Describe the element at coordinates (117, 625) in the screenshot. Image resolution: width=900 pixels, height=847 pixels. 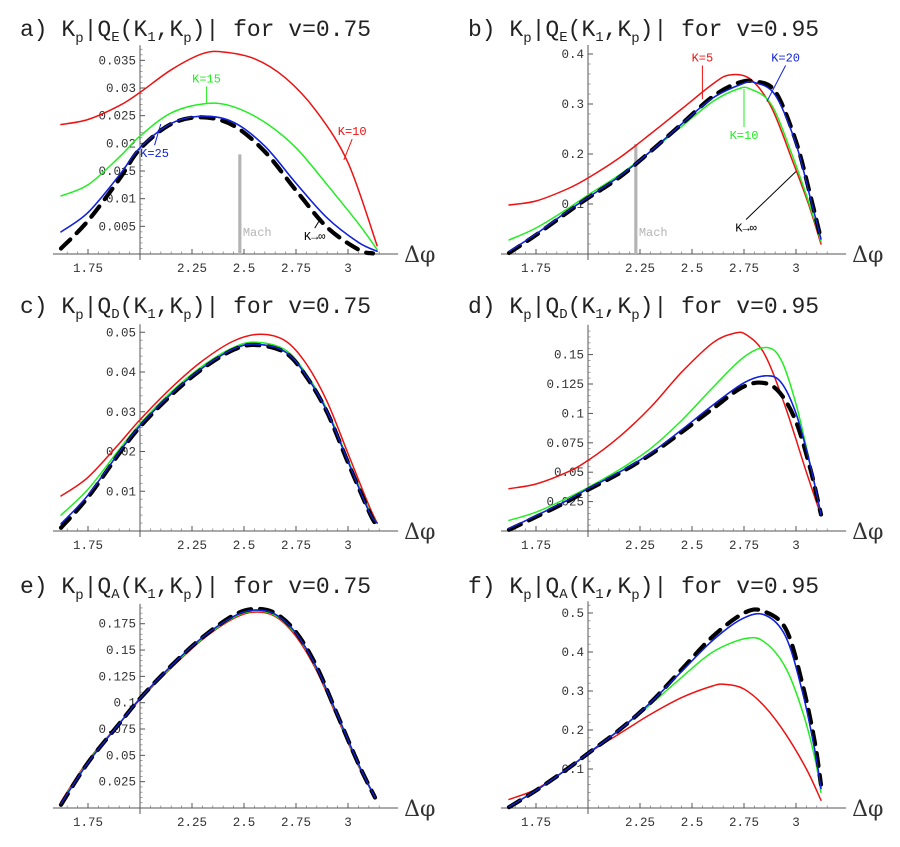
I see `y-tick-label: 0.175` at that location.